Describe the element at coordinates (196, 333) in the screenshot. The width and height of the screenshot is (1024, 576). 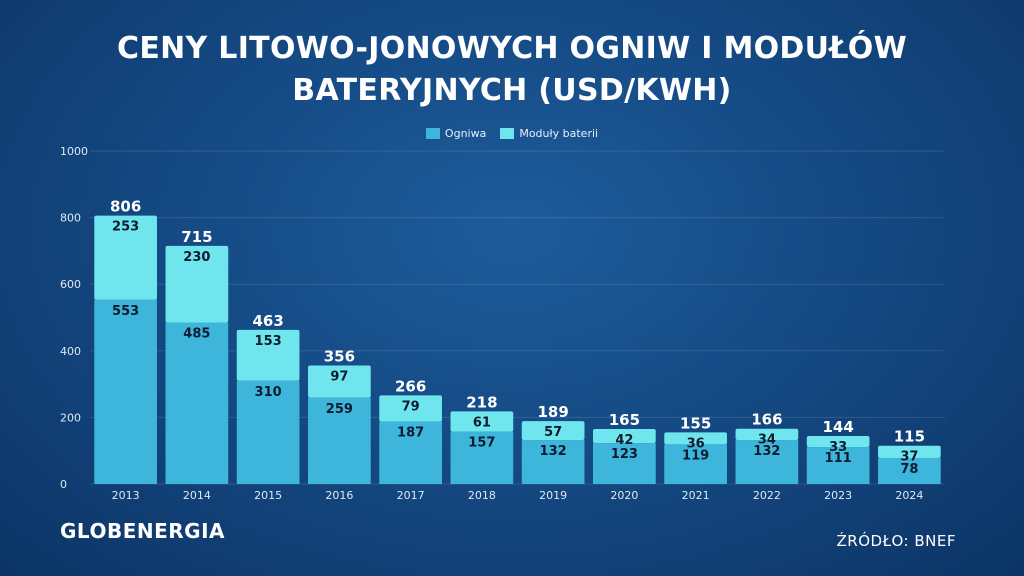
I see `cells-label-2014: 485` at that location.